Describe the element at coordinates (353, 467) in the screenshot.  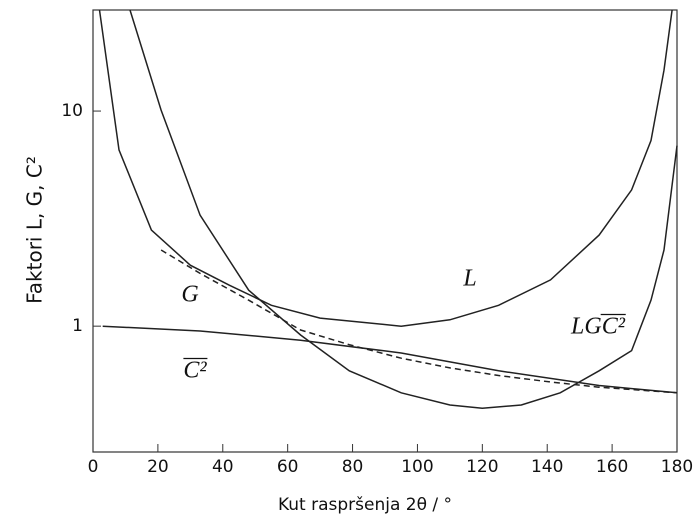
I see `x-tick-label: 80` at that location.